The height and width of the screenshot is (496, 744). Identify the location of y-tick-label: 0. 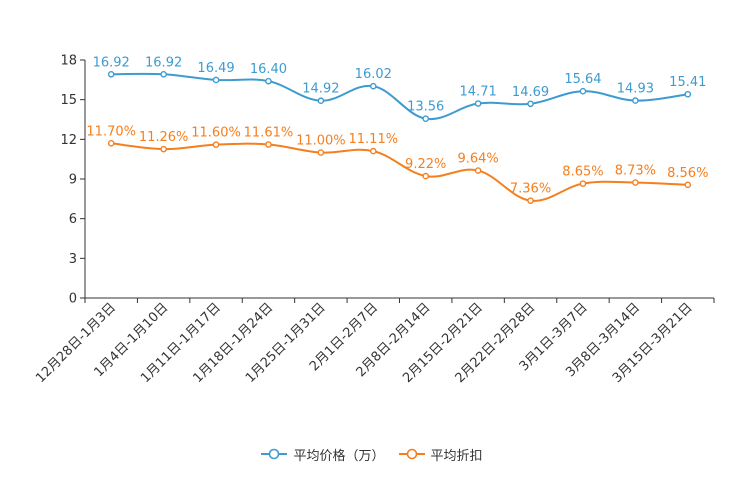
(73, 299).